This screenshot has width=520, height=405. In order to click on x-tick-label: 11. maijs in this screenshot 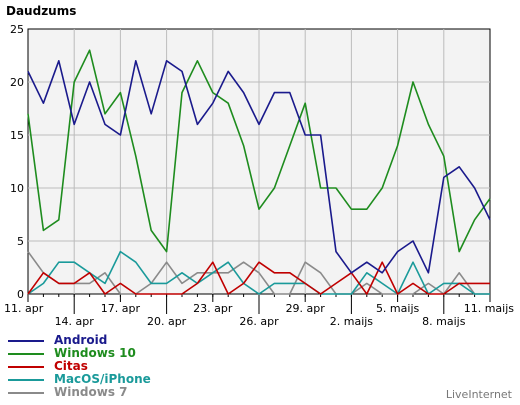, I will do `click(489, 308)`.